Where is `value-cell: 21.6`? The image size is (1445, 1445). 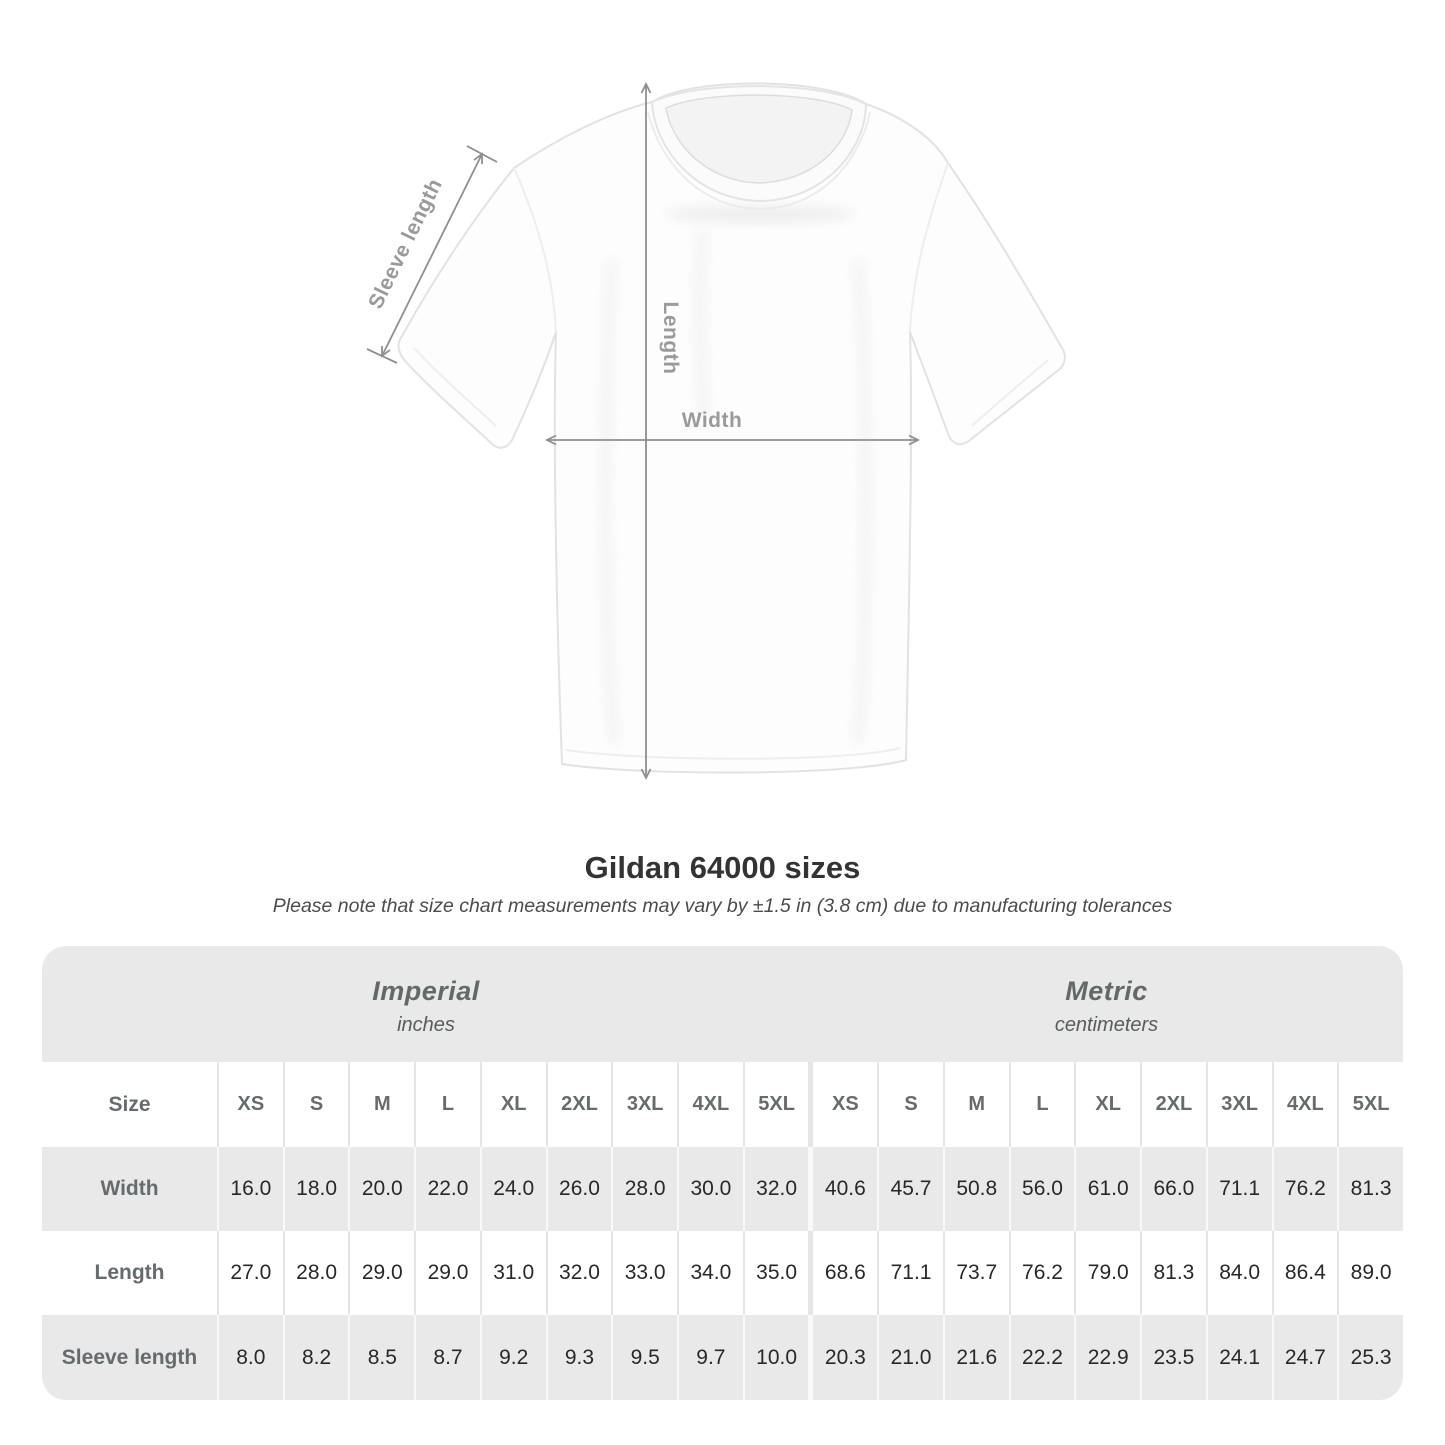
value-cell: 21.6 is located at coordinates (975, 1357).